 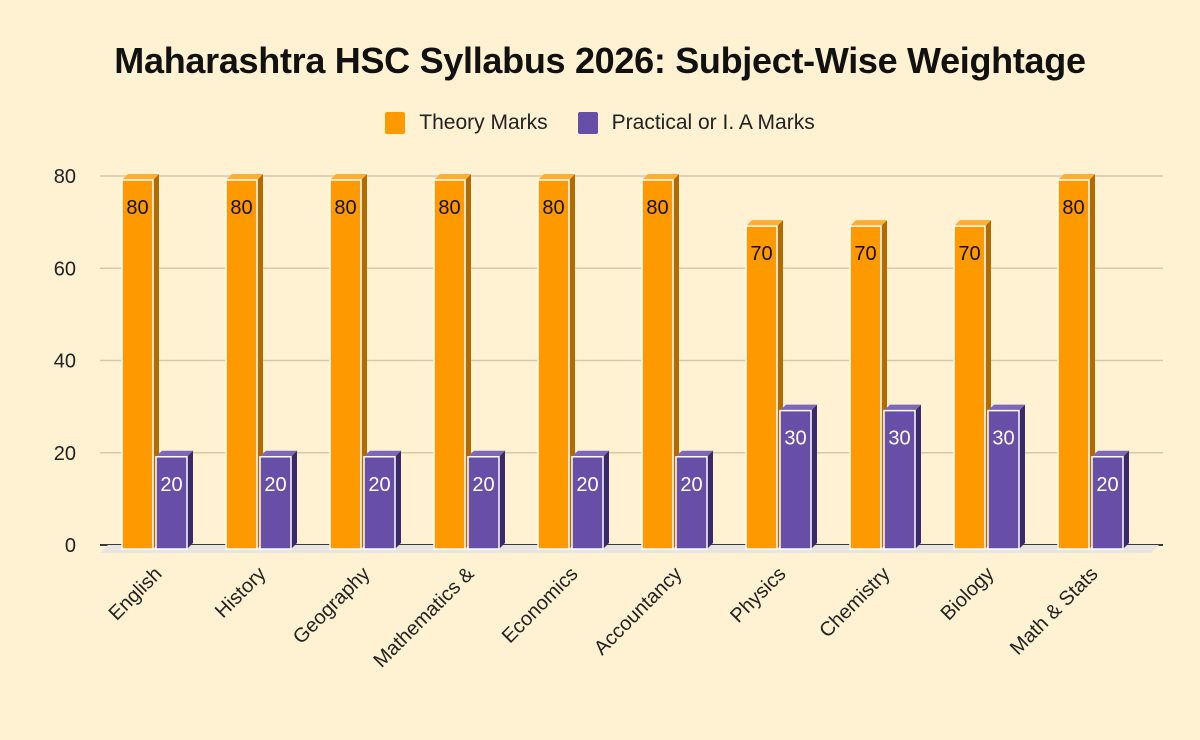 I want to click on legend-item-practical: Practical or I. A Marks, so click(x=696, y=123).